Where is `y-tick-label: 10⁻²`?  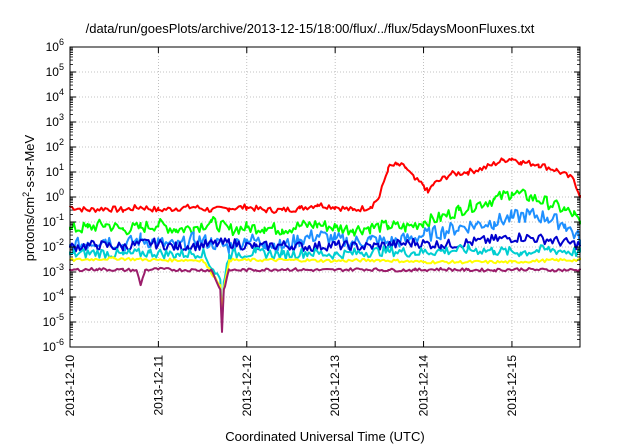
y-tick-label: 10⁻² is located at coordinates (53, 245).